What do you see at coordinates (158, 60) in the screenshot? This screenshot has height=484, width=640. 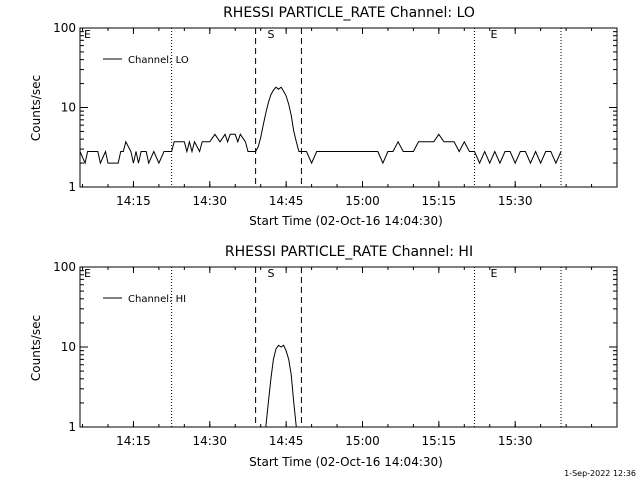 I see `legend-entry: Channel: LO` at bounding box center [158, 60].